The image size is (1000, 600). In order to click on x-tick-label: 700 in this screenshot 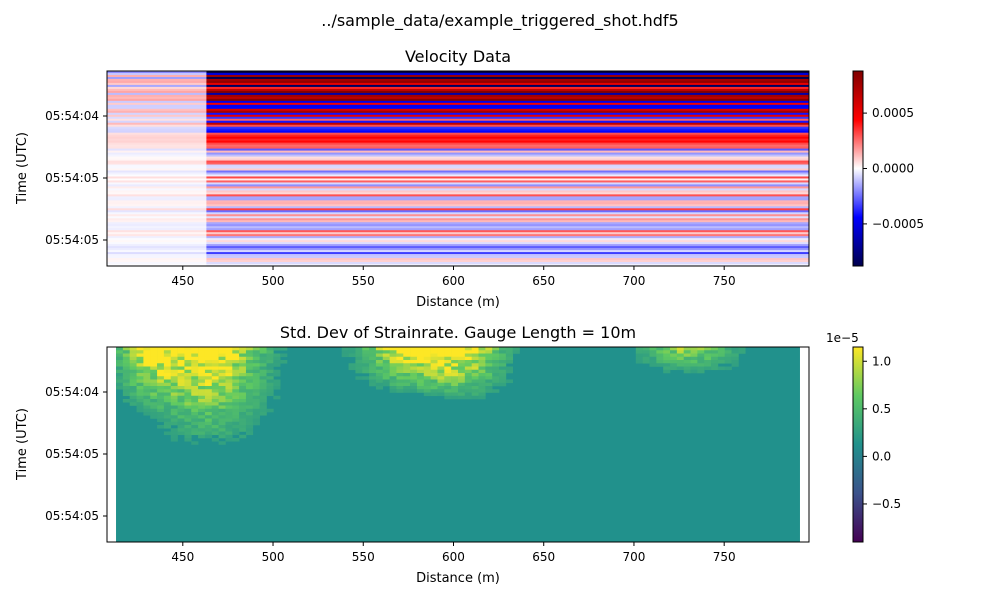, I will do `click(633, 557)`.